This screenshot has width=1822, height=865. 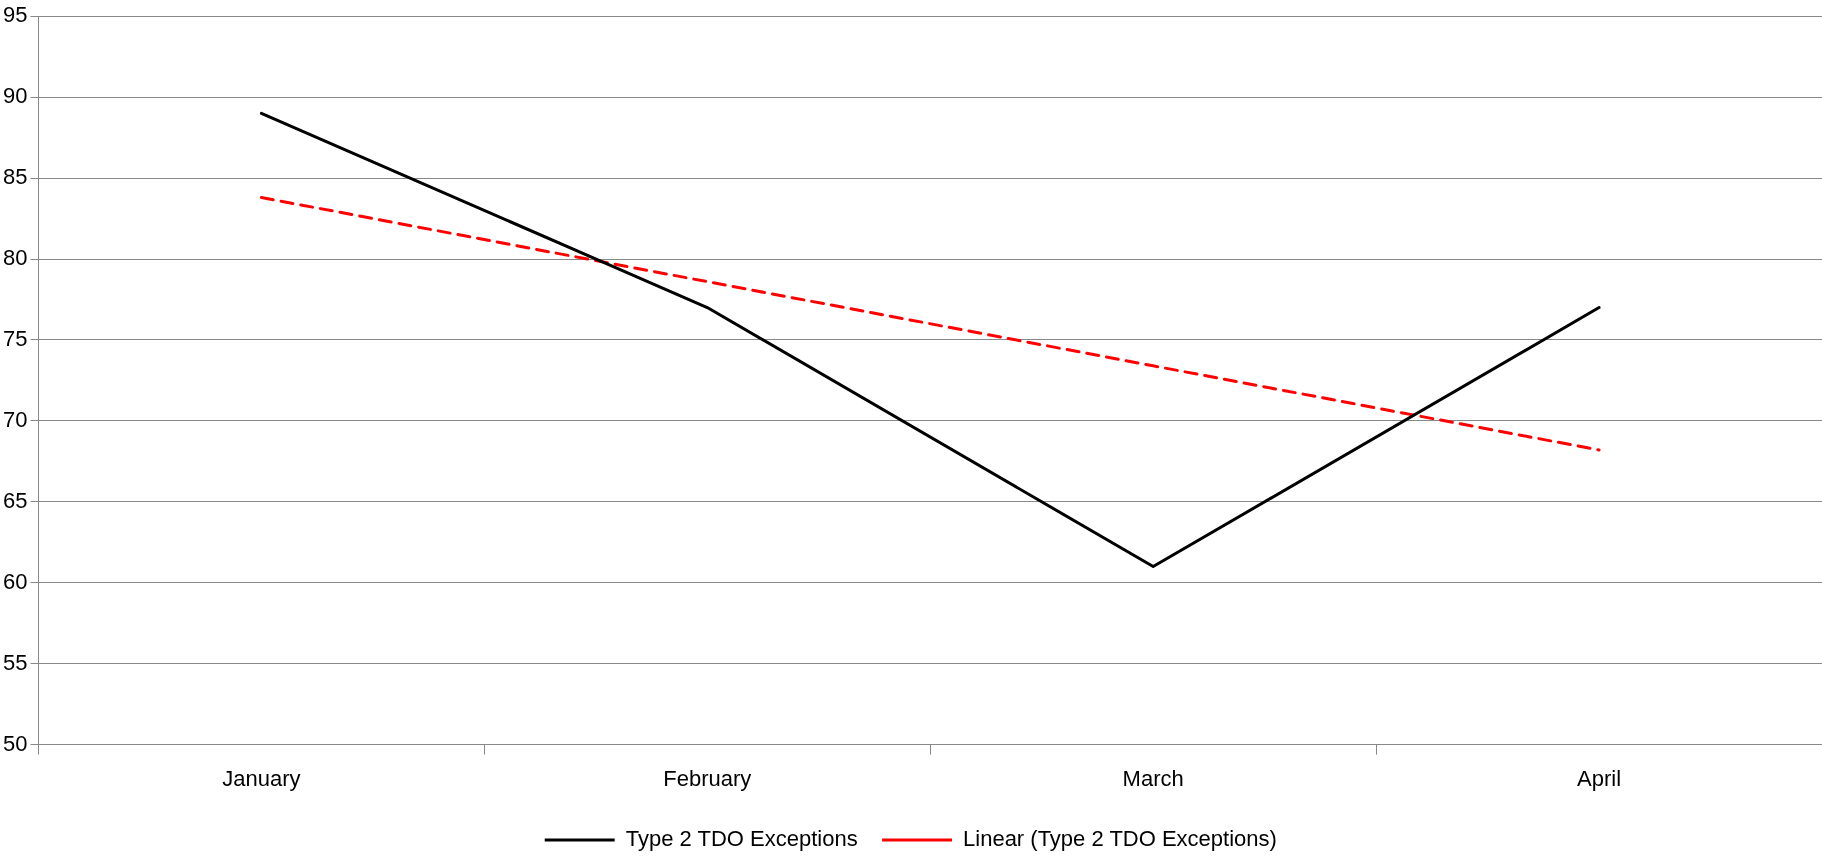 I want to click on y-tick-label: 80, so click(x=15, y=258).